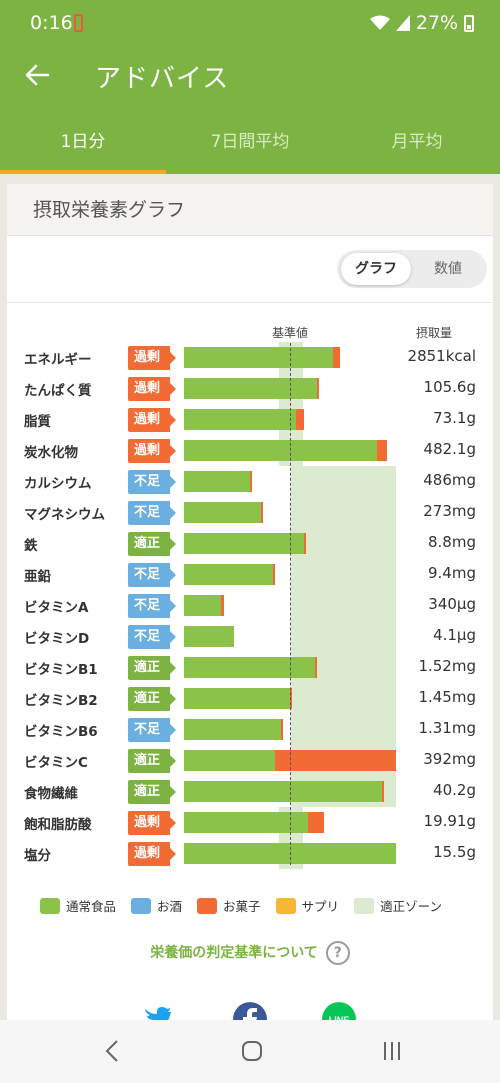 The height and width of the screenshot is (1083, 500). What do you see at coordinates (454, 418) in the screenshot?
I see `intake-value: 73.1g` at bounding box center [454, 418].